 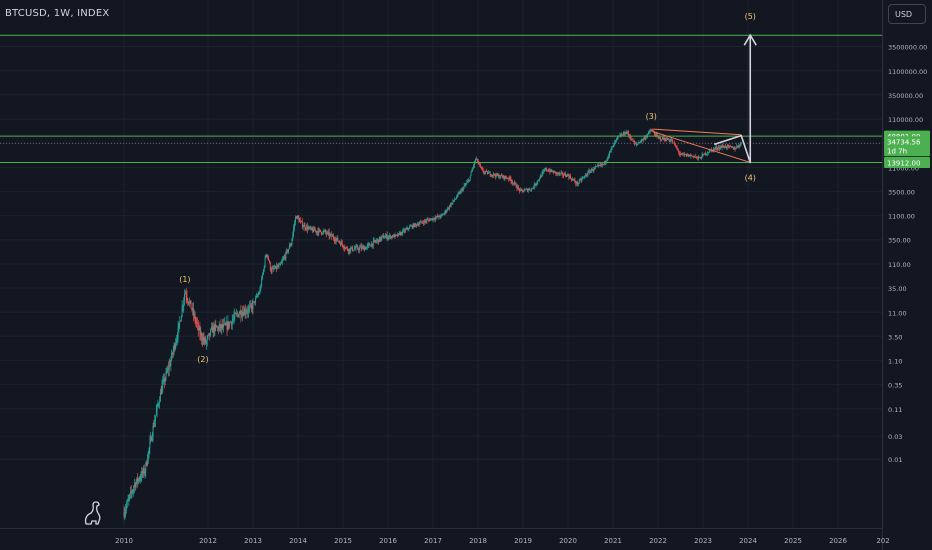 What do you see at coordinates (897, 289) in the screenshot?
I see `y-tick-label: 35.00` at bounding box center [897, 289].